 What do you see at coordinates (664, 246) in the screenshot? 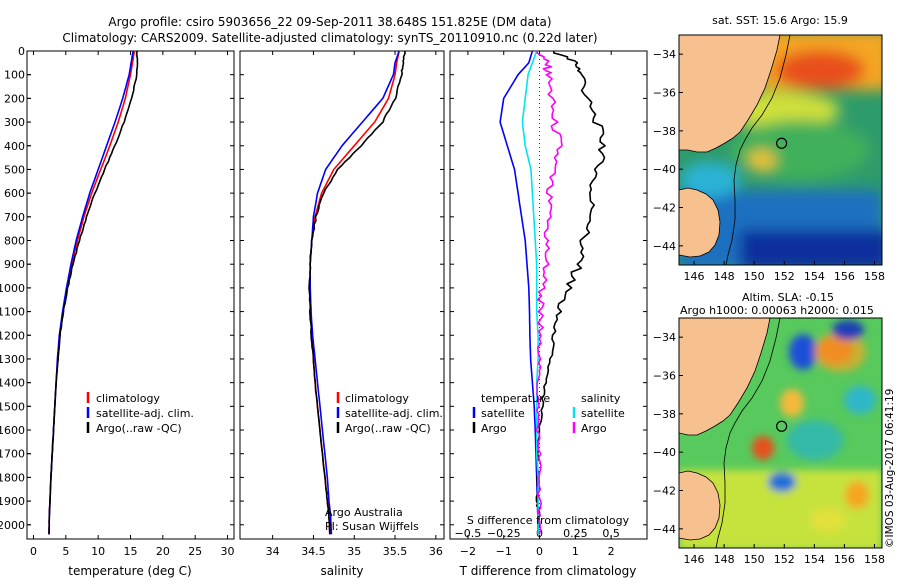
I see `sst-lat-label: −44` at bounding box center [664, 246].